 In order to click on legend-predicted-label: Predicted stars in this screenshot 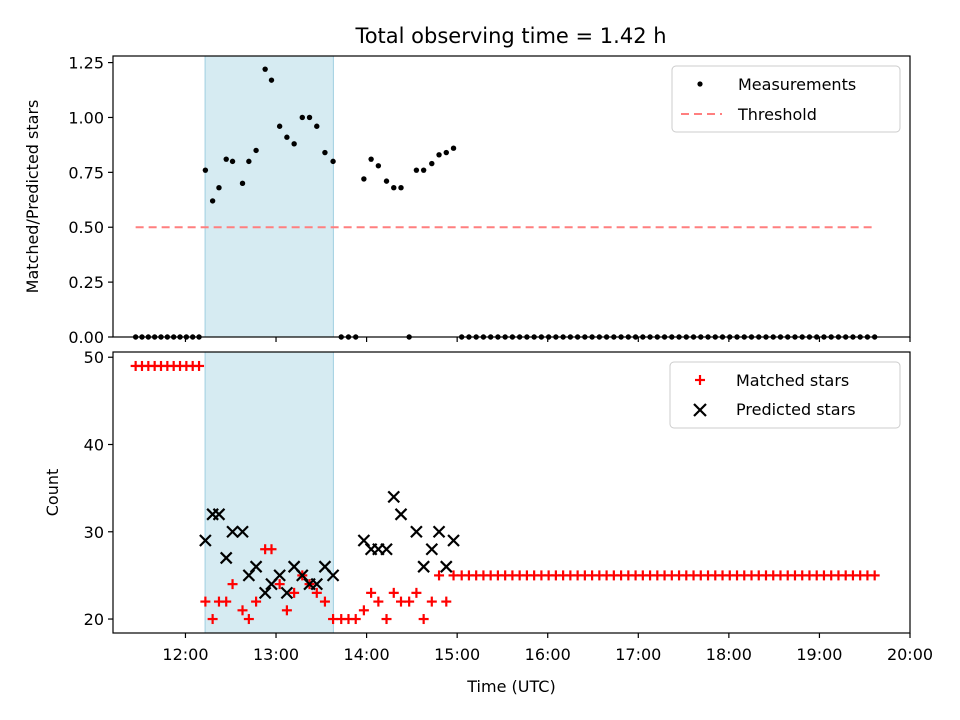, I will do `click(796, 409)`.